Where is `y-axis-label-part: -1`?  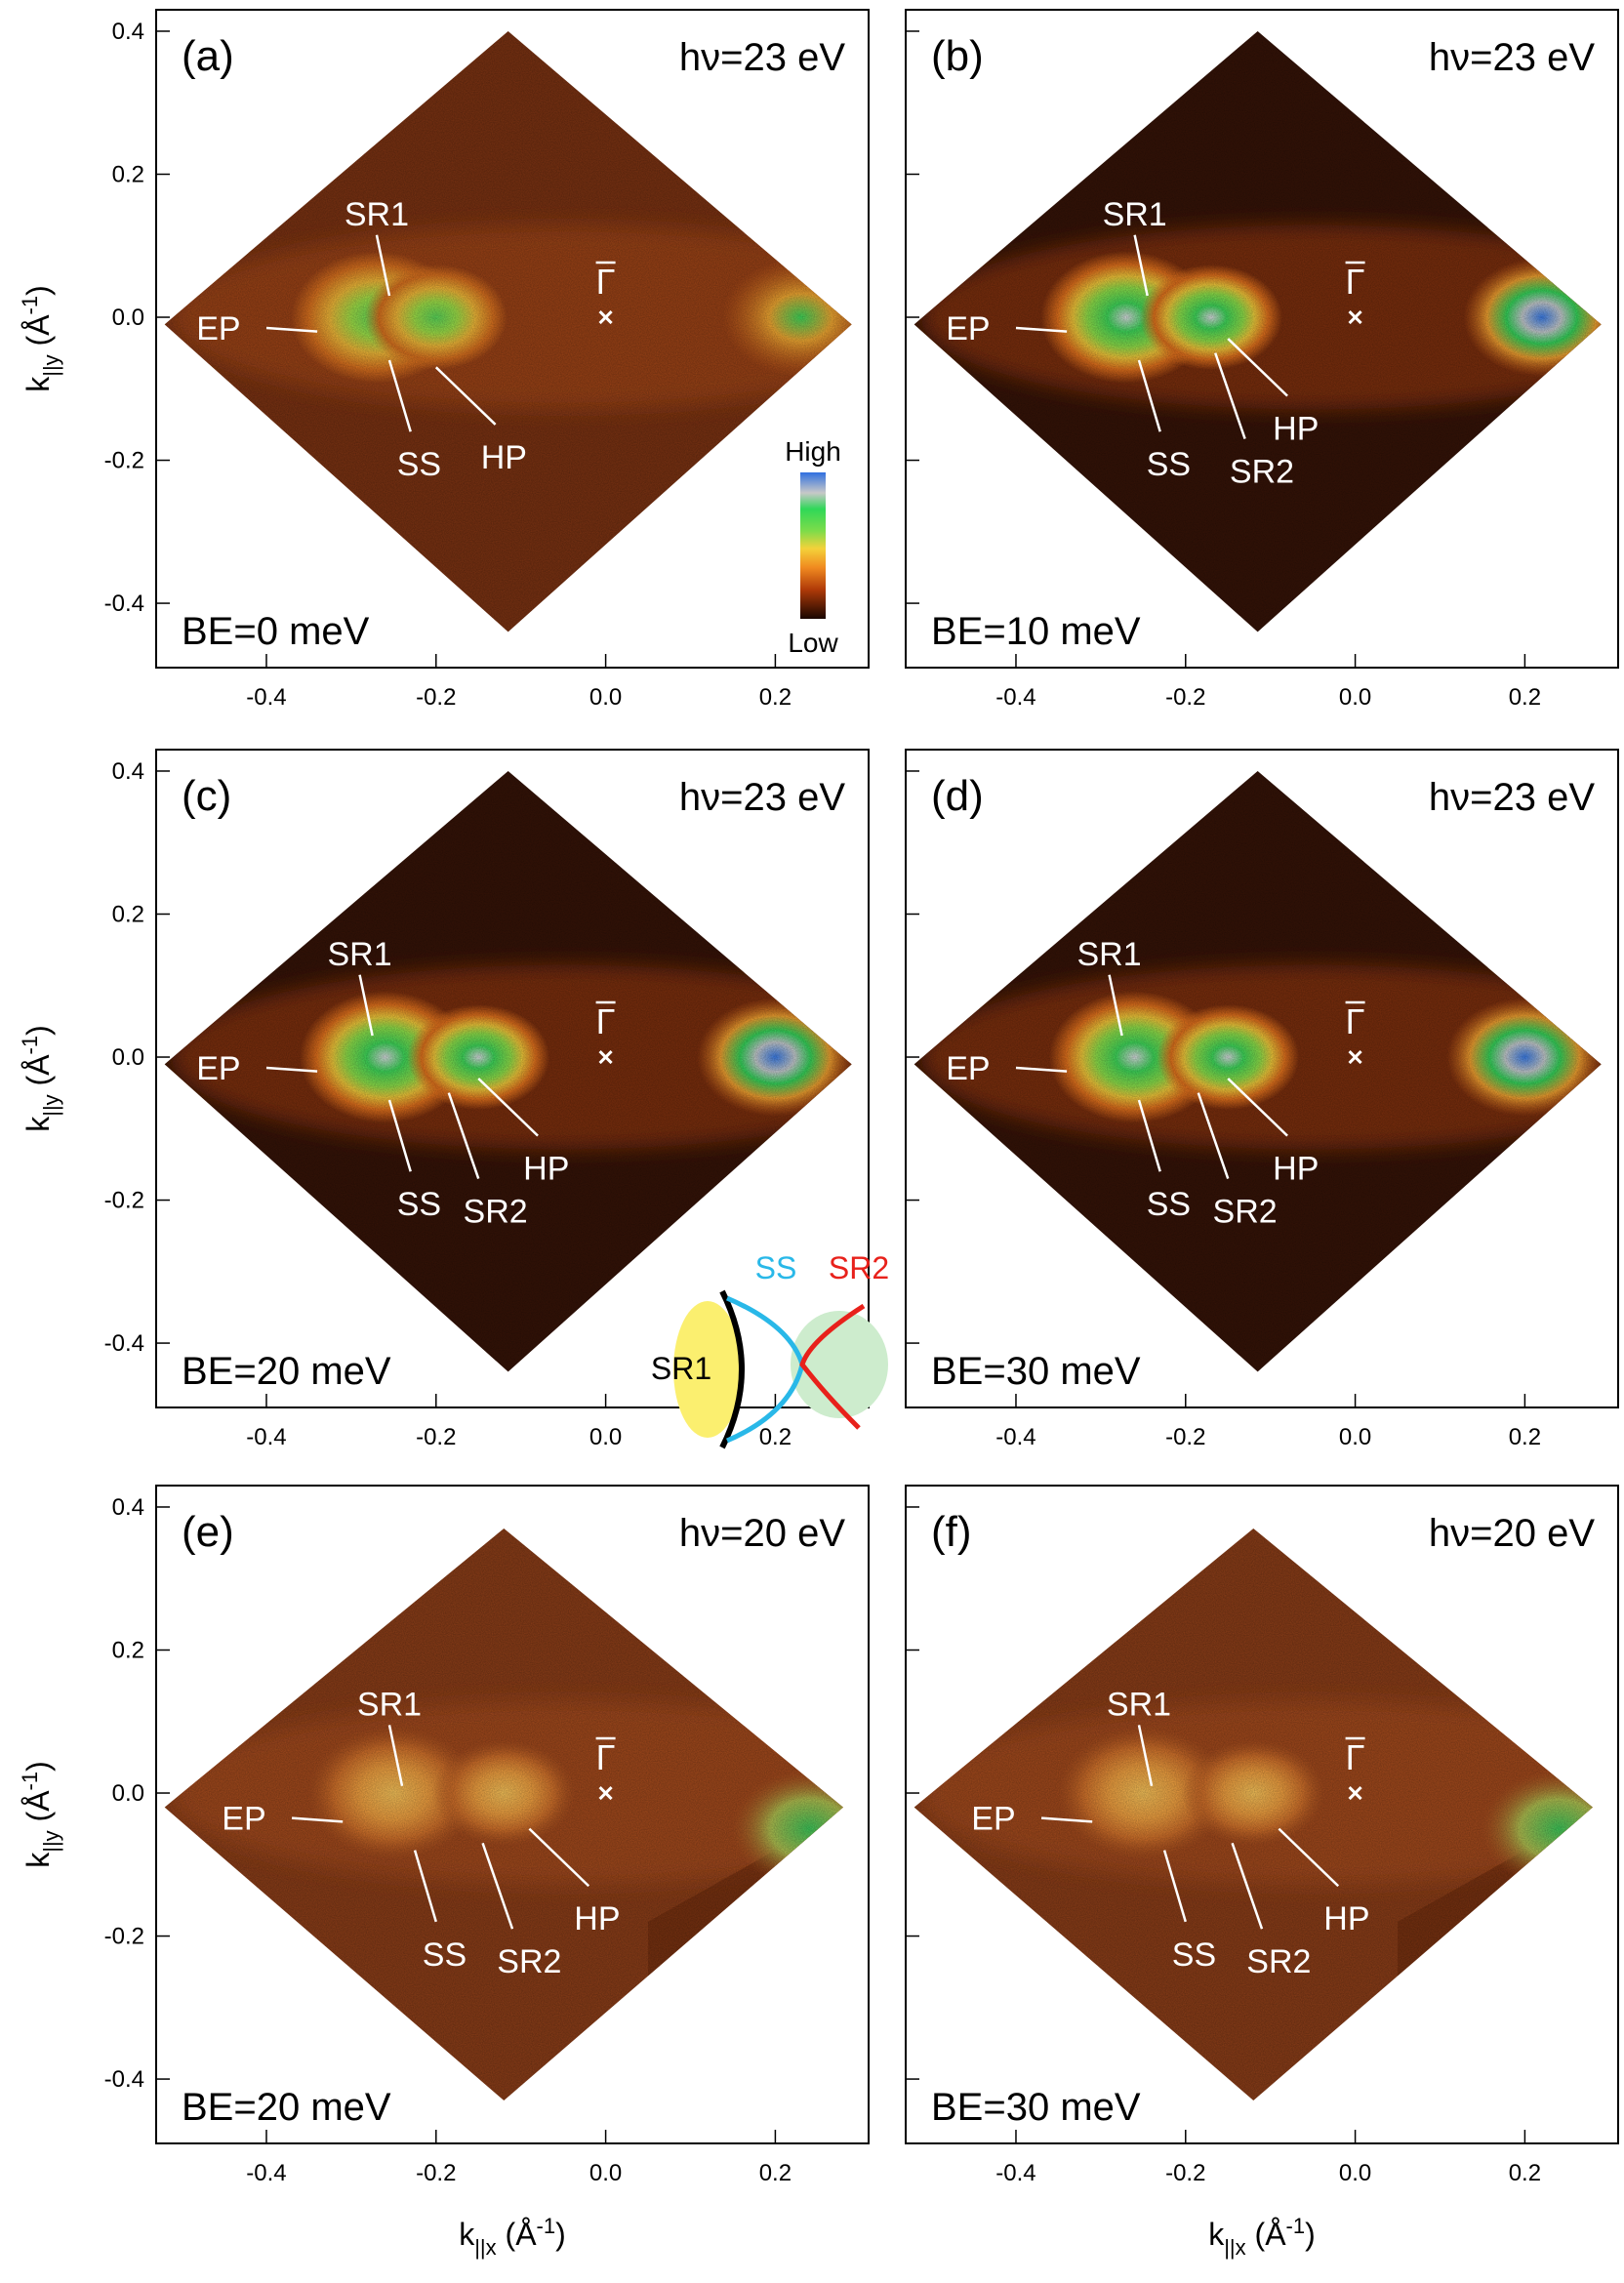
y-axis-label-part: -1 is located at coordinates (30, 305).